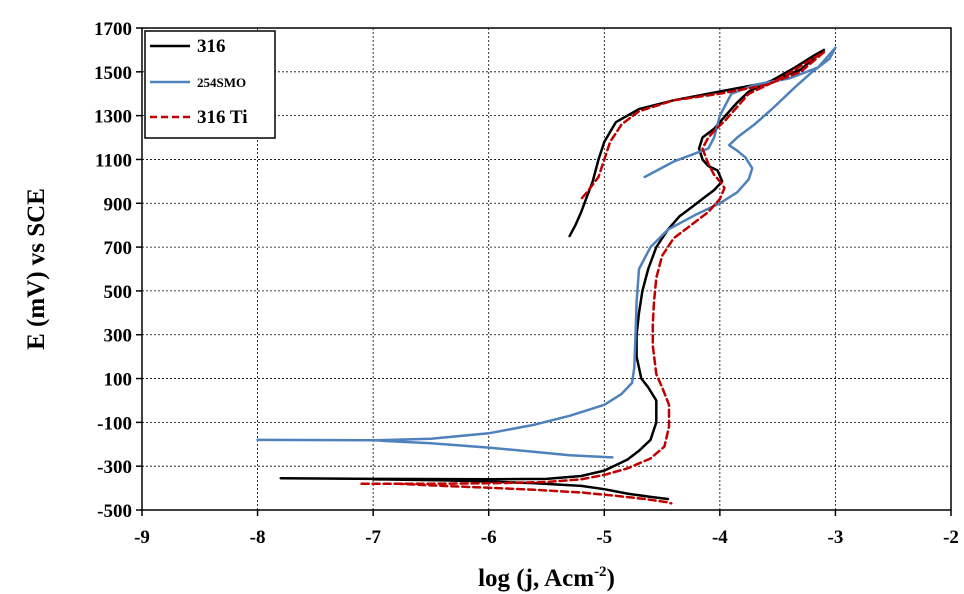 The height and width of the screenshot is (594, 964). Describe the element at coordinates (114, 511) in the screenshot. I see `y-tick-label: -500` at that location.